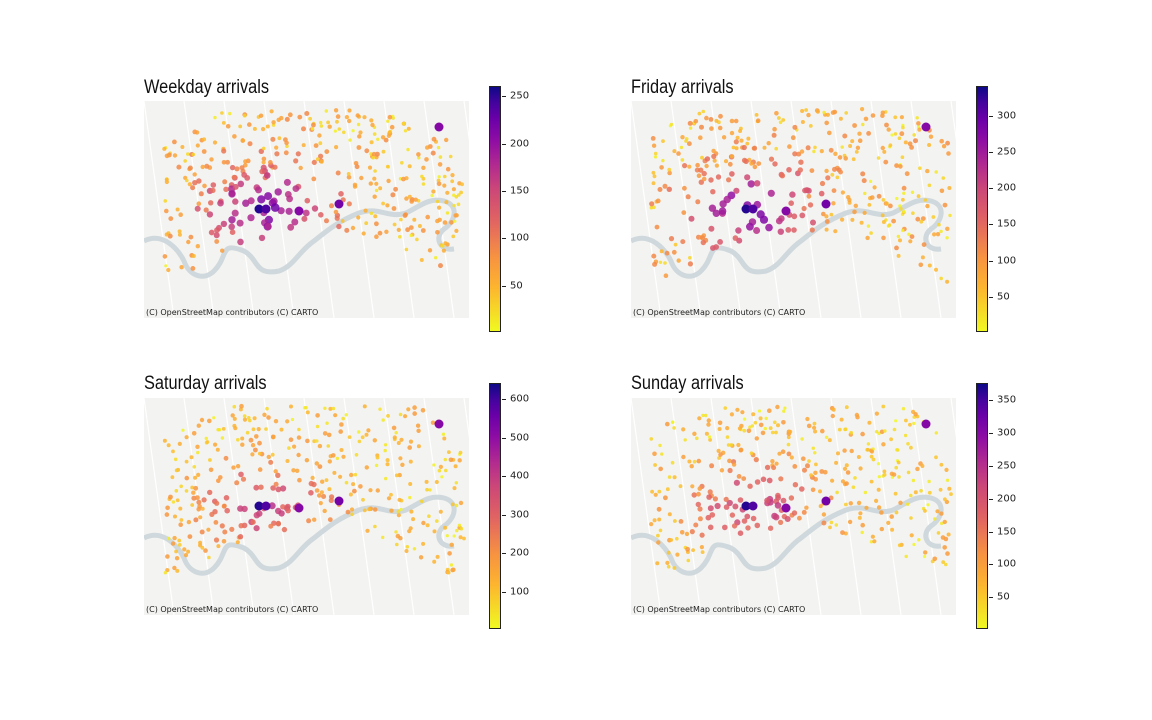  Describe the element at coordinates (306, 506) in the screenshot. I see `map-saturday: (C) OpenStreetMap contributors (C) CARTO` at that location.